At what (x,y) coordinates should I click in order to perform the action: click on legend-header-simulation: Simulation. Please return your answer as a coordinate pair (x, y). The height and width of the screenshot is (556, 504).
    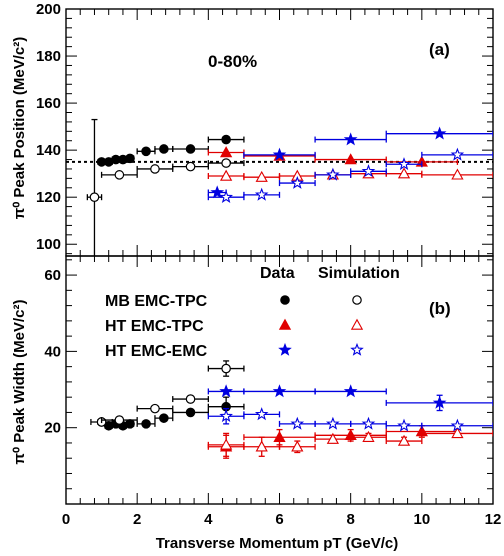
    Looking at the image, I should click on (359, 273).